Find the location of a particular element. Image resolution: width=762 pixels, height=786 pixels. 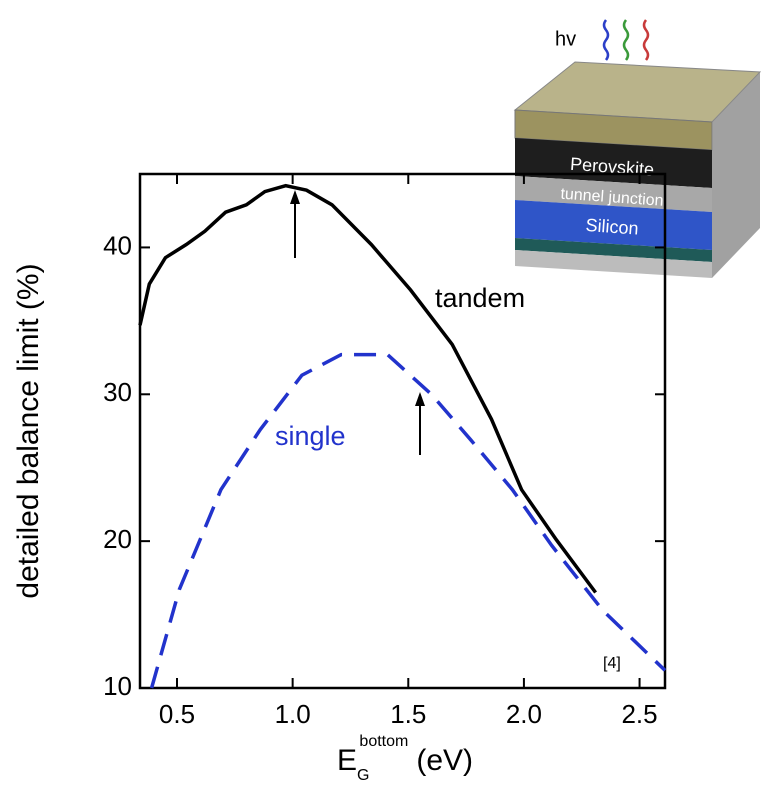

side-face is located at coordinates (736, 175).